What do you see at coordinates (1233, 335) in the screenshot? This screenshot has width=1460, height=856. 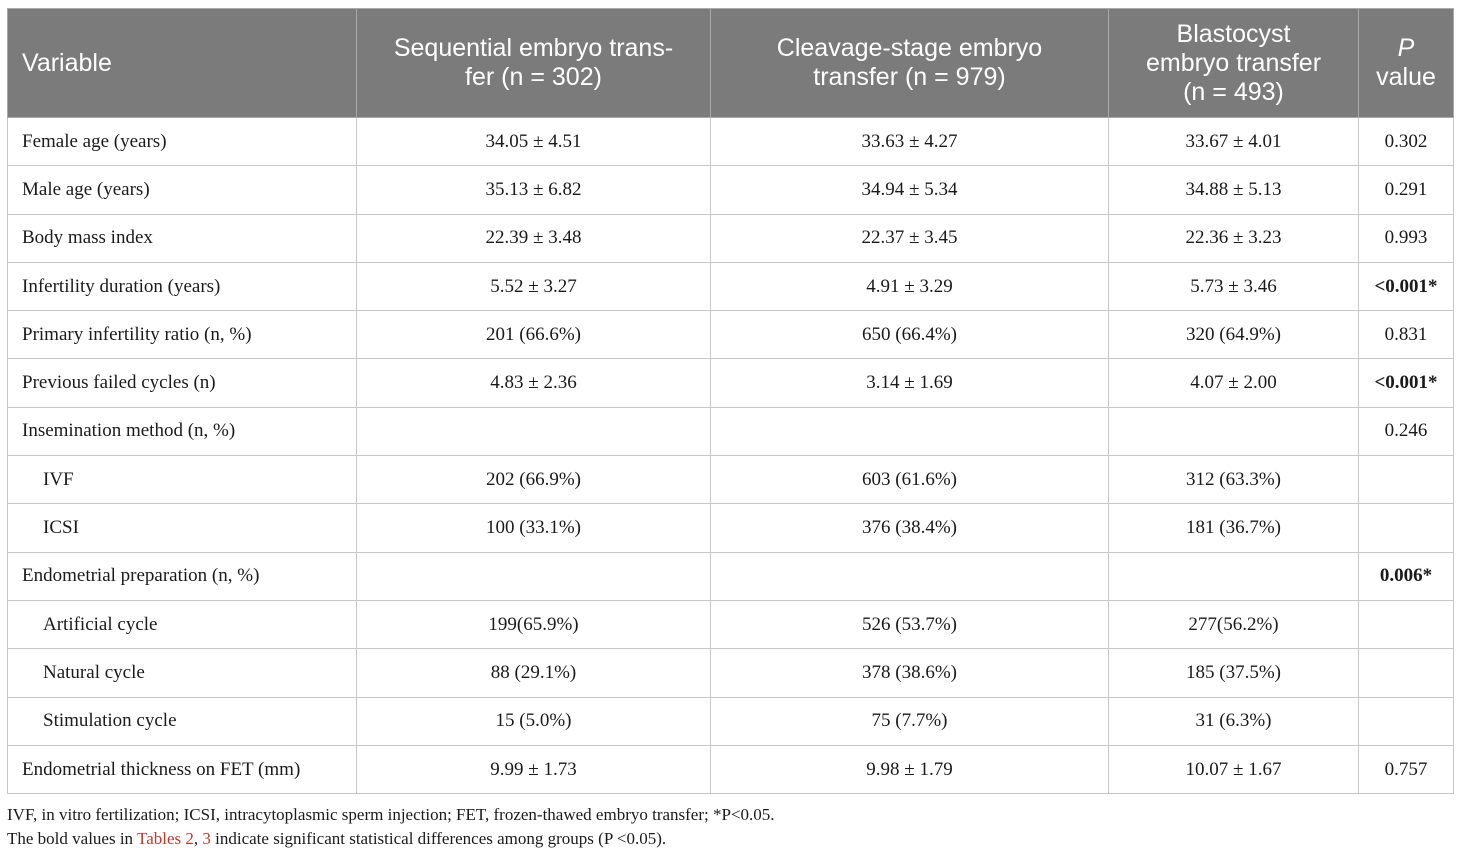 I see `cell-blastocyst: 320 (64.9%)` at bounding box center [1233, 335].